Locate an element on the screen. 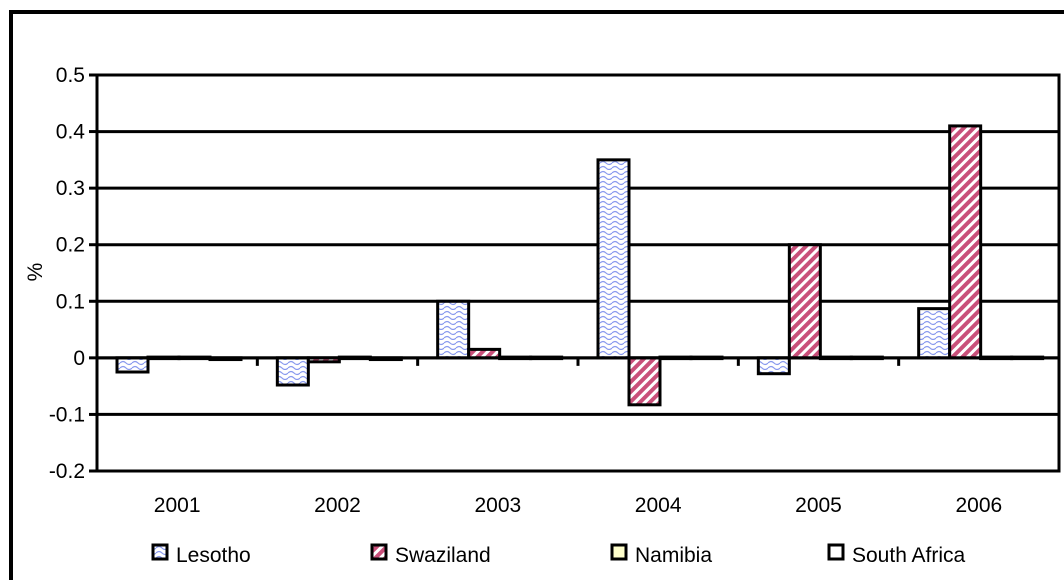 This screenshot has height=580, width=1064. y-tick-label: 0.4 is located at coordinates (71, 132).